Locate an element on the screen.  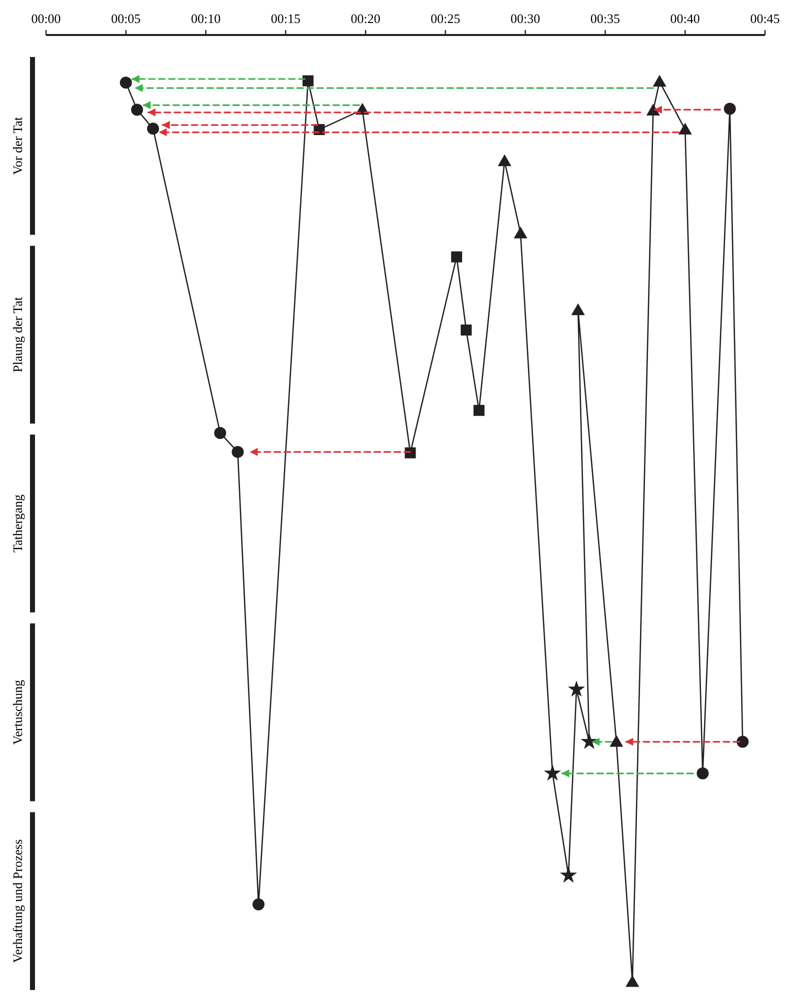
text: Verhaftung und Prozess is located at coordinates (17, 901).